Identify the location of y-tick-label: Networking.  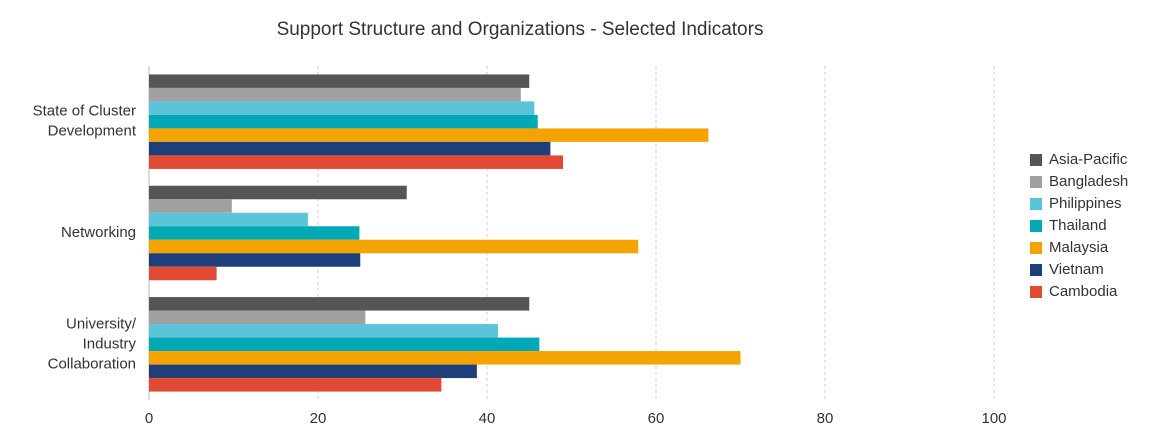
(98, 232).